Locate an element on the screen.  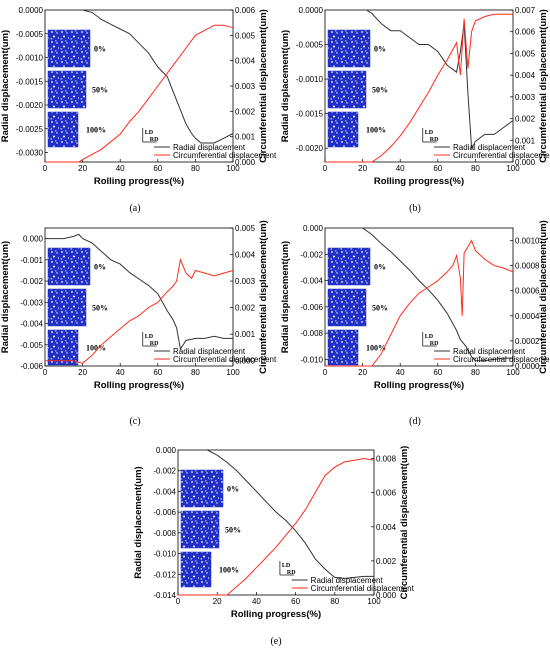
y-tick-label: 0.000 is located at coordinates (33, 239).